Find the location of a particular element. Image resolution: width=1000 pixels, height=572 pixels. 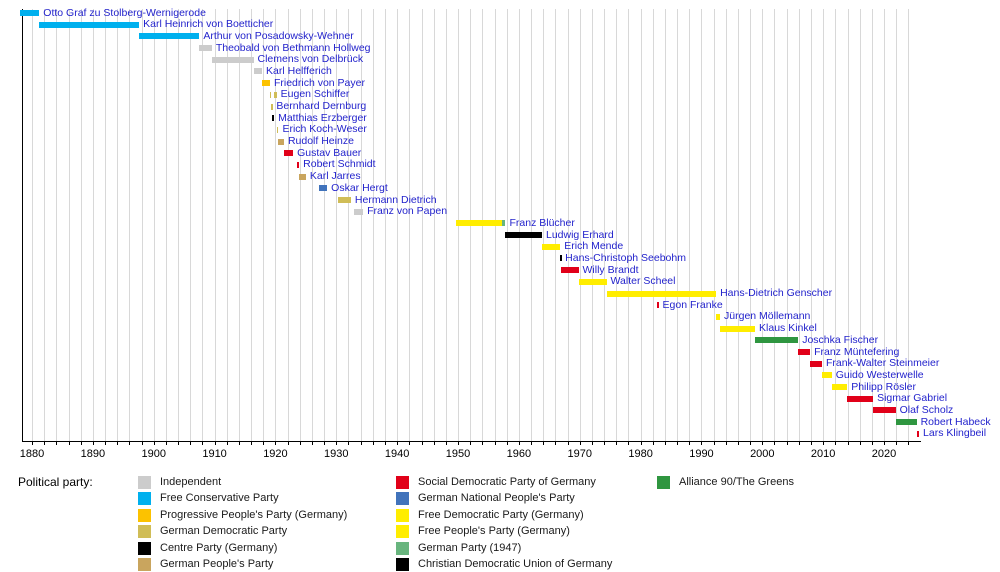

person-name-link: Egon Franke is located at coordinates (692, 304).